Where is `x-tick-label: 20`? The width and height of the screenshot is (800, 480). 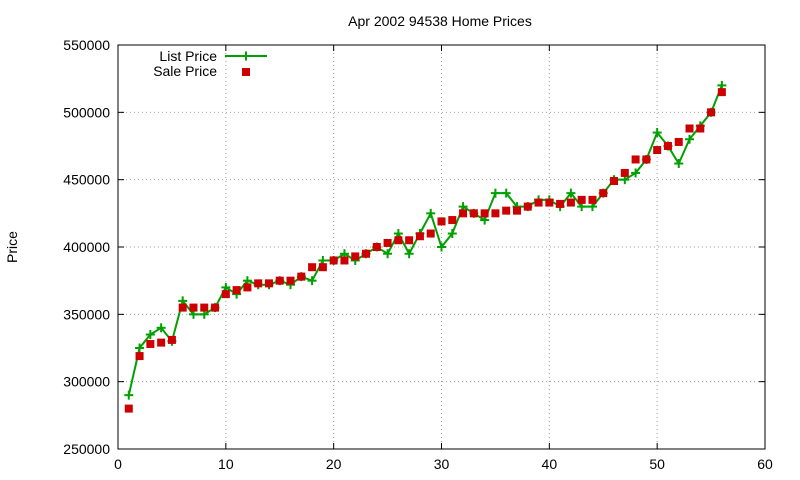
x-tick-label: 20 is located at coordinates (334, 464).